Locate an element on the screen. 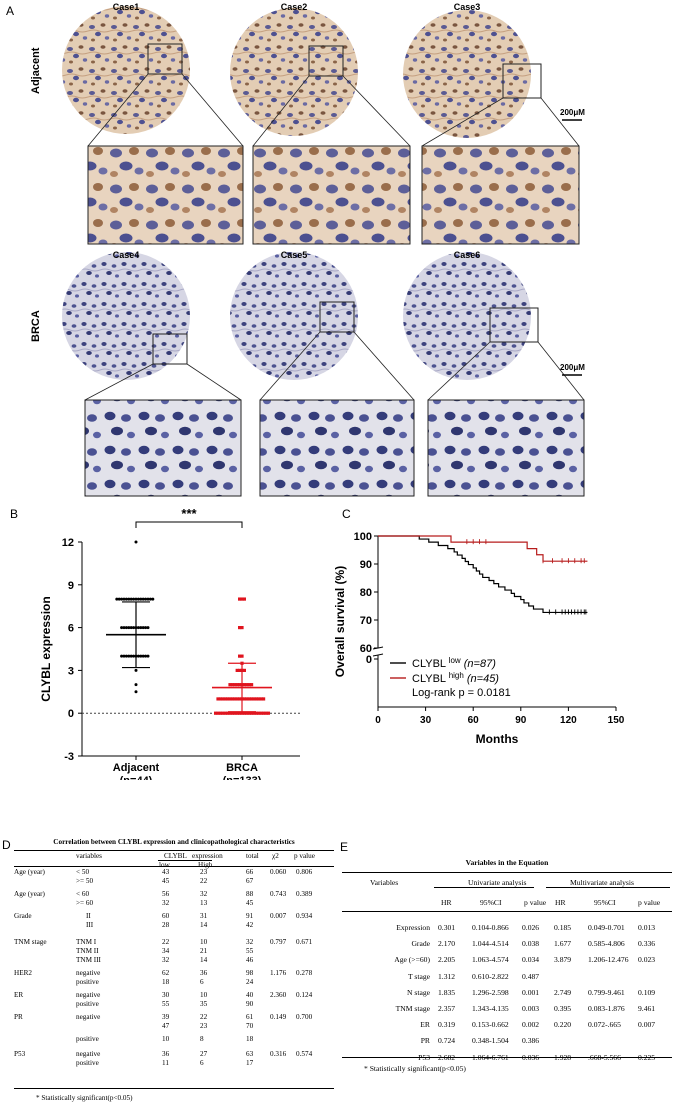 The height and width of the screenshot is (1110, 679). table-d-cell-total: 55 is located at coordinates (250, 951).